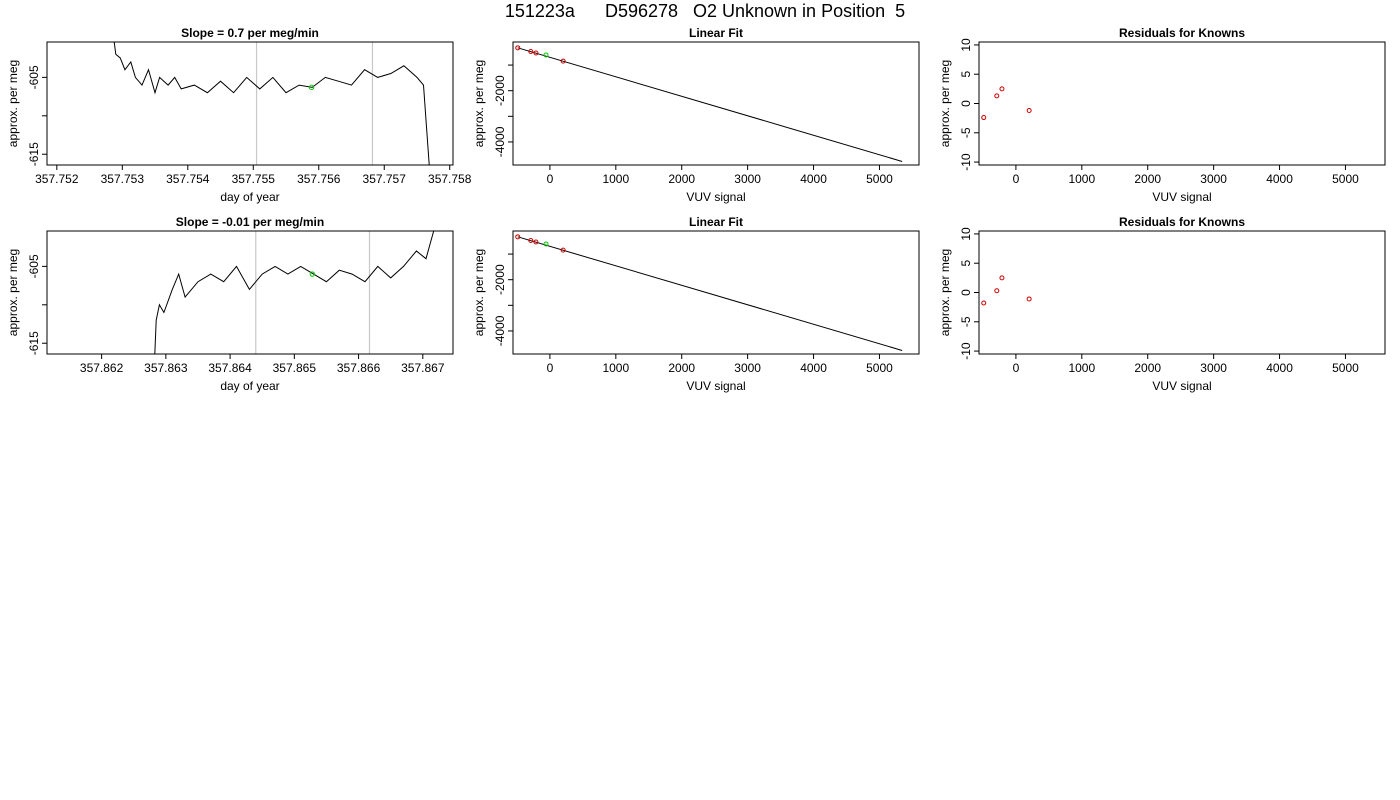  Describe the element at coordinates (230, 368) in the screenshot. I see `x-tick-label: 357.864` at that location.